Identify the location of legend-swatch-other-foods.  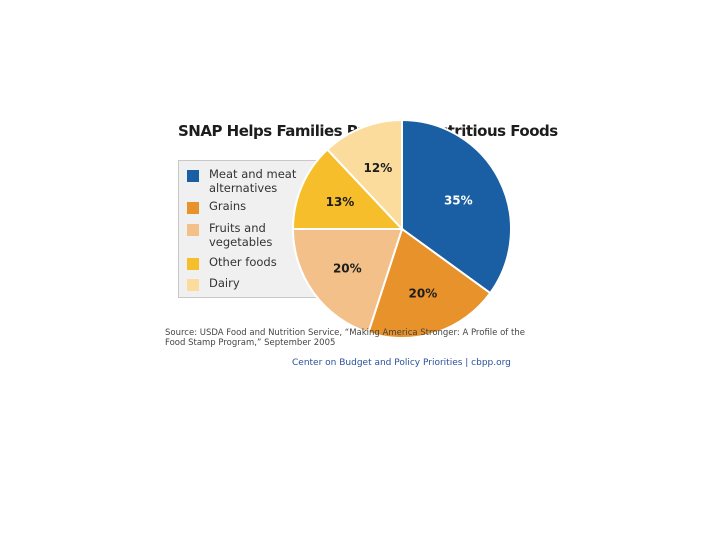
(193, 264).